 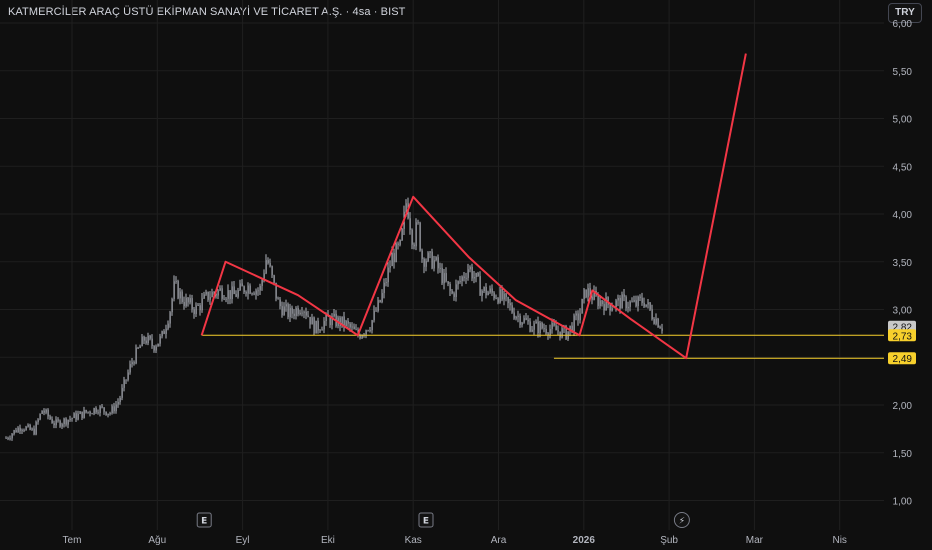 What do you see at coordinates (902, 335) in the screenshot?
I see `level-badge` at bounding box center [902, 335].